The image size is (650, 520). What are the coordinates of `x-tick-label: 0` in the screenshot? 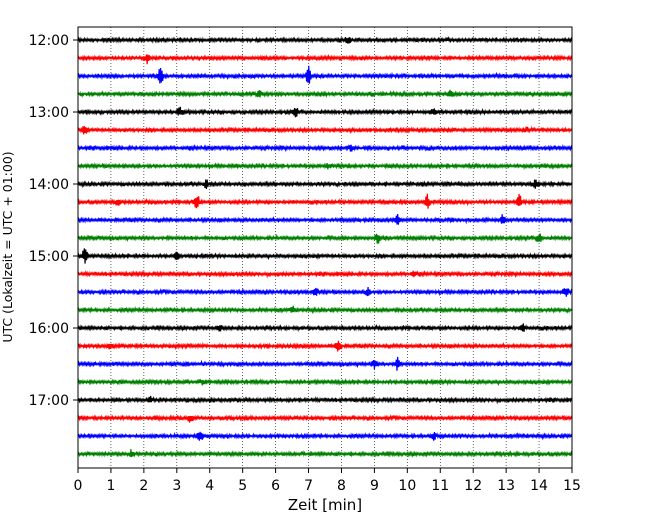 It's located at (78, 486).